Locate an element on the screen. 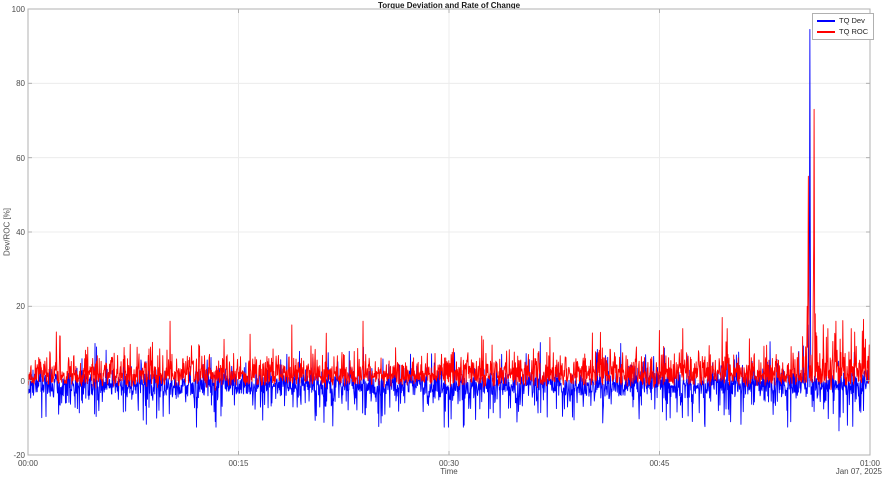 This screenshot has height=480, width=885. legend-label-tq-dev: TQ Dev is located at coordinates (852, 20).